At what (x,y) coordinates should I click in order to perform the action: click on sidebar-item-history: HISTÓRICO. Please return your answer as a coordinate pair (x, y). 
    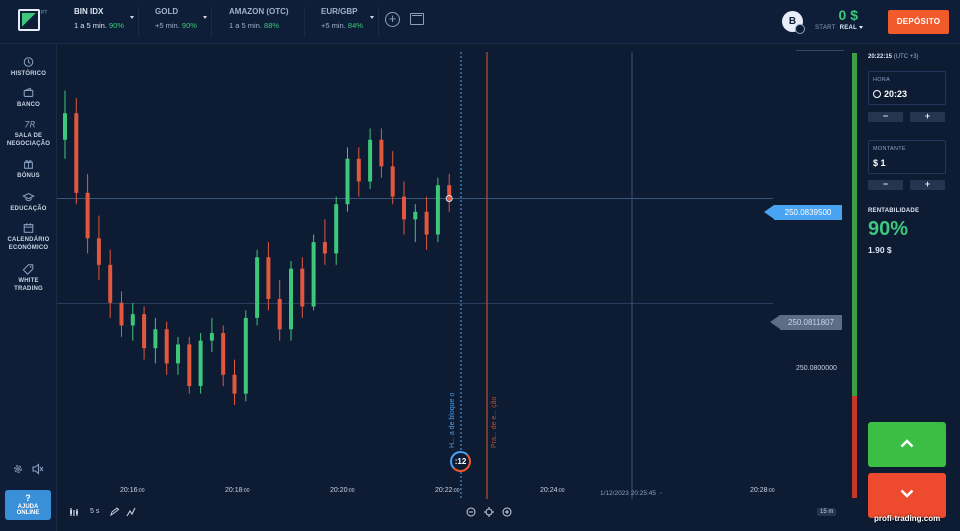
    Looking at the image, I should click on (28, 67).